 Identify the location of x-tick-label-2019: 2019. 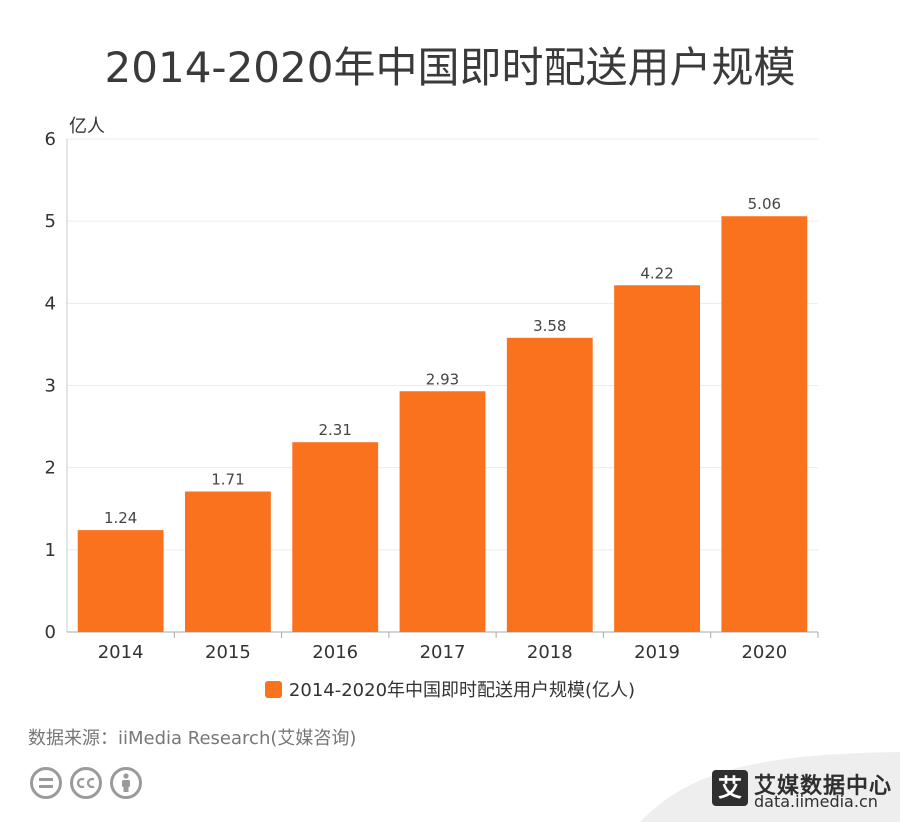
(657, 652).